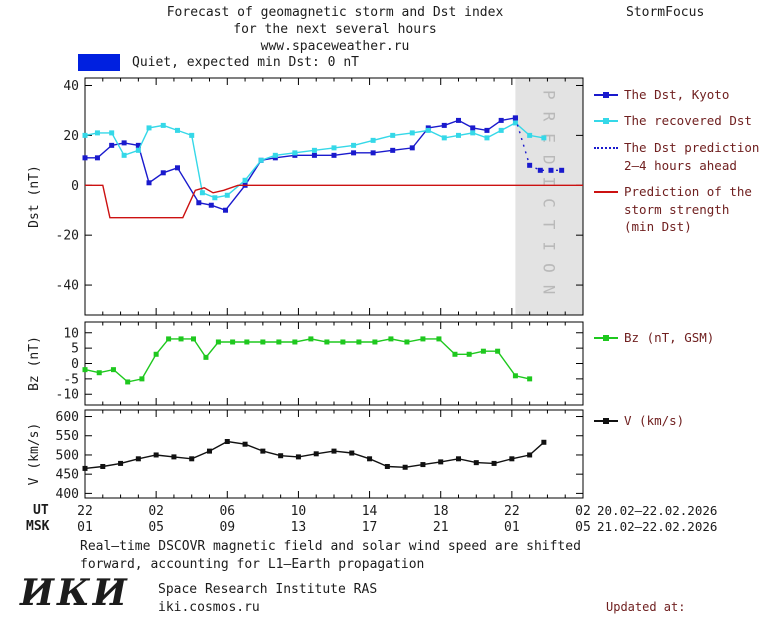  I want to click on page-title-line2: for the next several hours, so click(335, 29).